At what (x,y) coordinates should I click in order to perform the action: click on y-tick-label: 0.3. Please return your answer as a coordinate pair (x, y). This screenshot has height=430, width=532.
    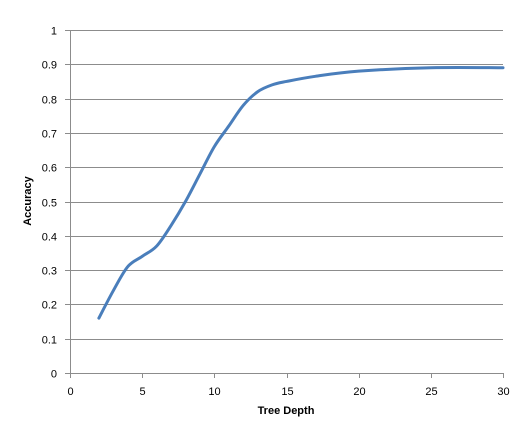
    Looking at the image, I should click on (49, 272).